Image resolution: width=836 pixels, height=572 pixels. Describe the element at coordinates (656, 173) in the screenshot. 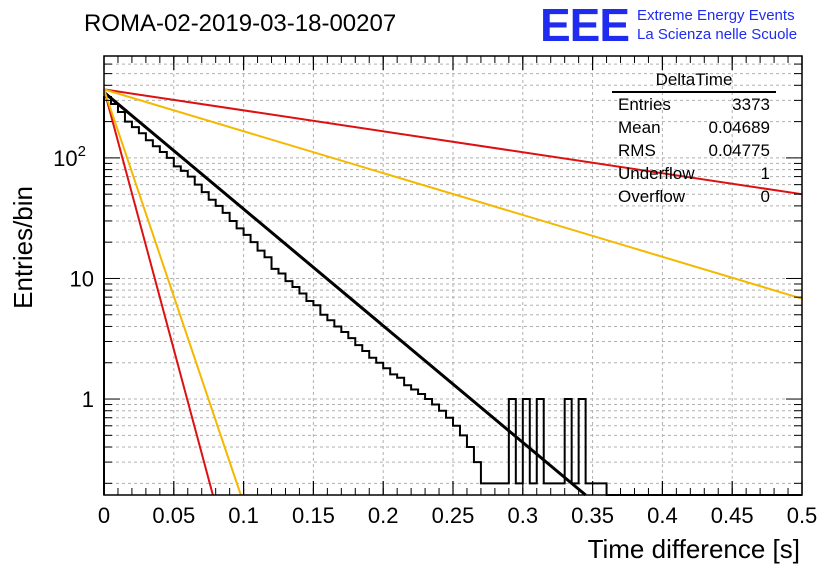

I see `stats-label: Underflow` at that location.